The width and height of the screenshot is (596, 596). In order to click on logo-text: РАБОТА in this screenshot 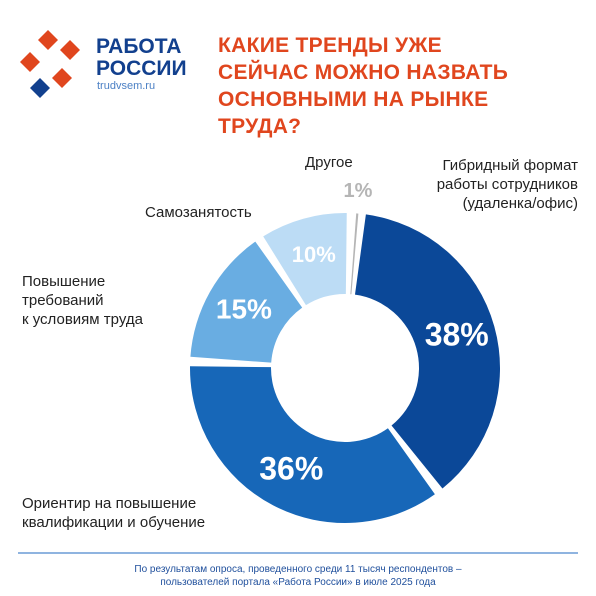, I will do `click(139, 46)`.